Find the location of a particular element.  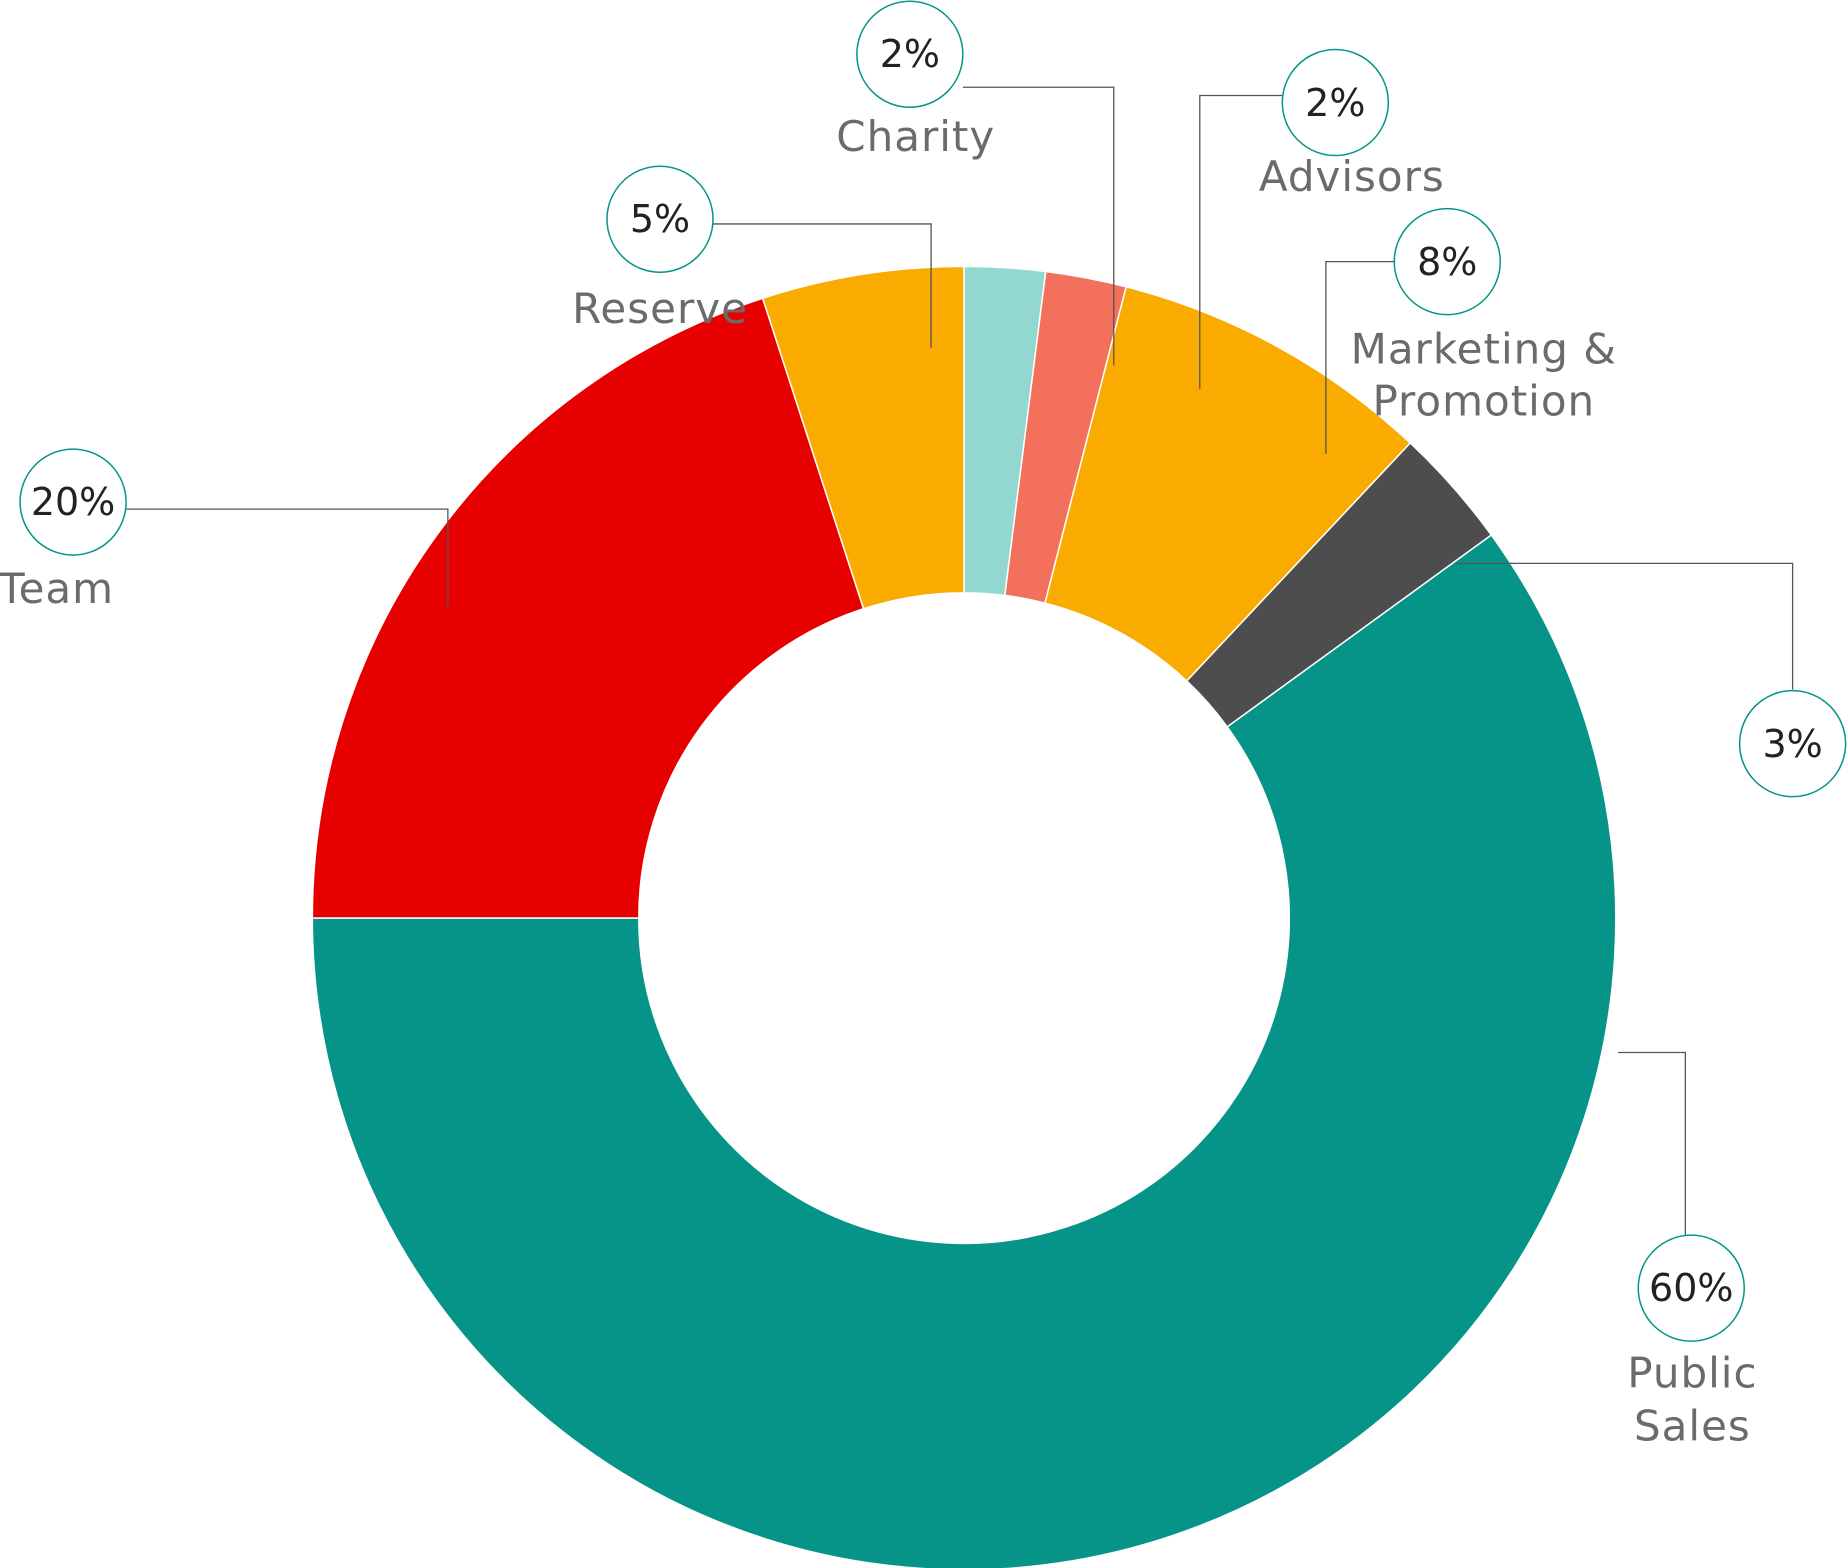

value-label: 8% is located at coordinates (1447, 261).